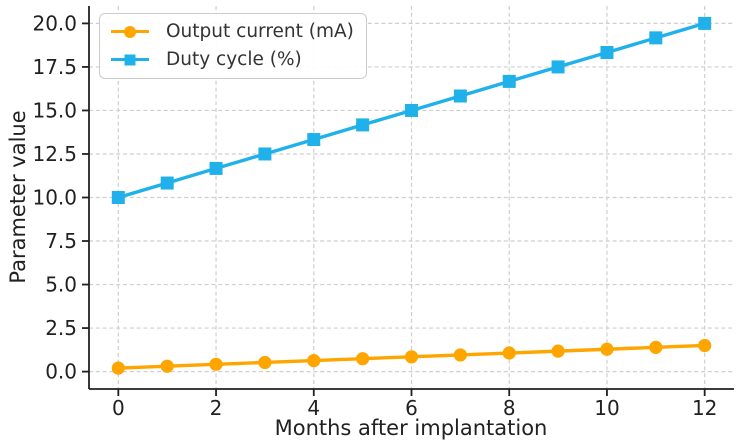 This screenshot has width=742, height=448. I want to click on square-marker-icon, so click(130, 59).